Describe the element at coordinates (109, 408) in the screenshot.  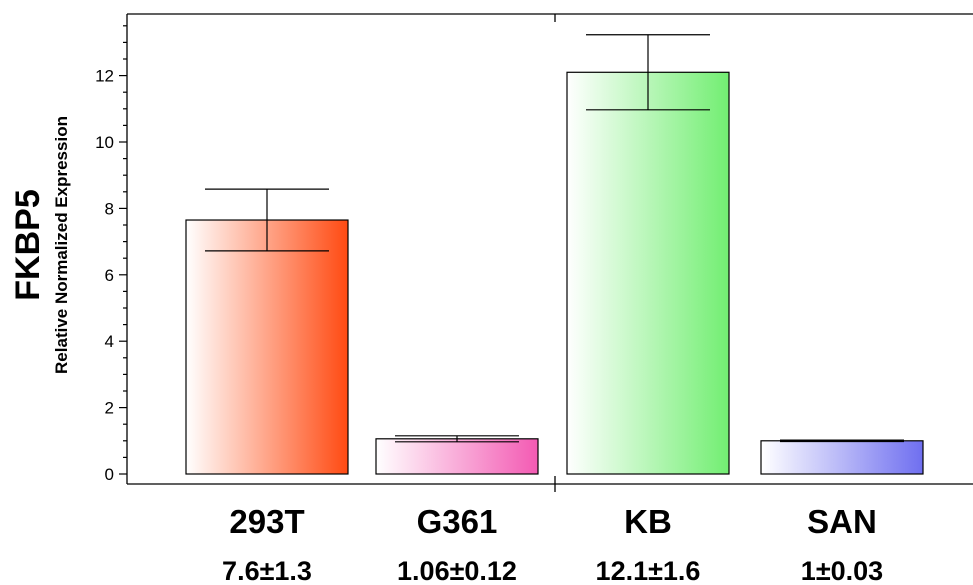
I see `y-tick-label: 2` at that location.